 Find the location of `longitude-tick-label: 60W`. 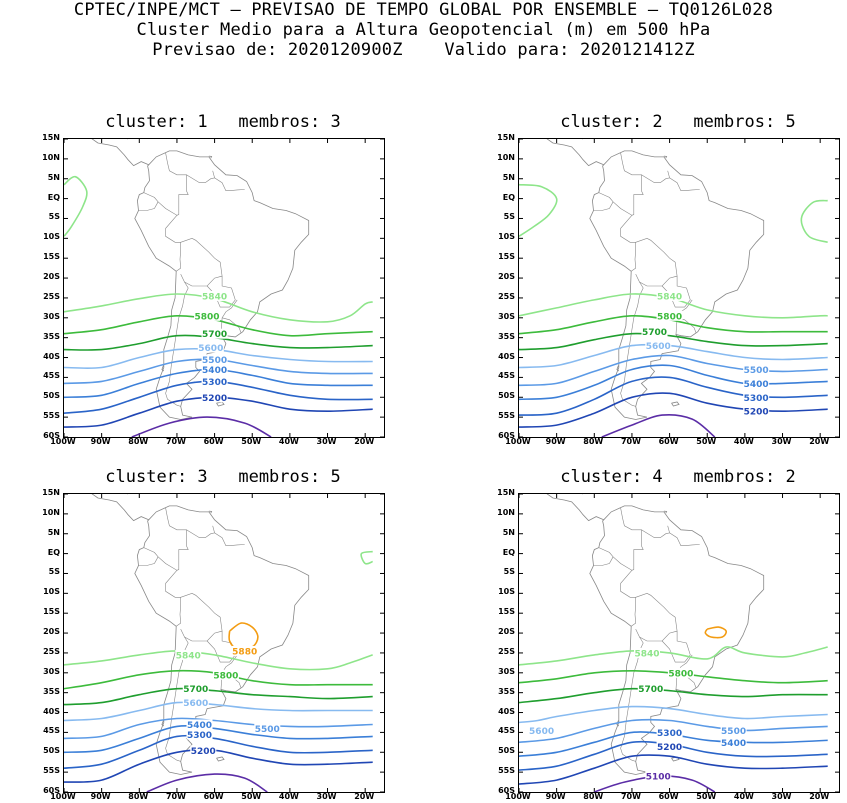

longitude-tick-label: 60W is located at coordinates (213, 441).